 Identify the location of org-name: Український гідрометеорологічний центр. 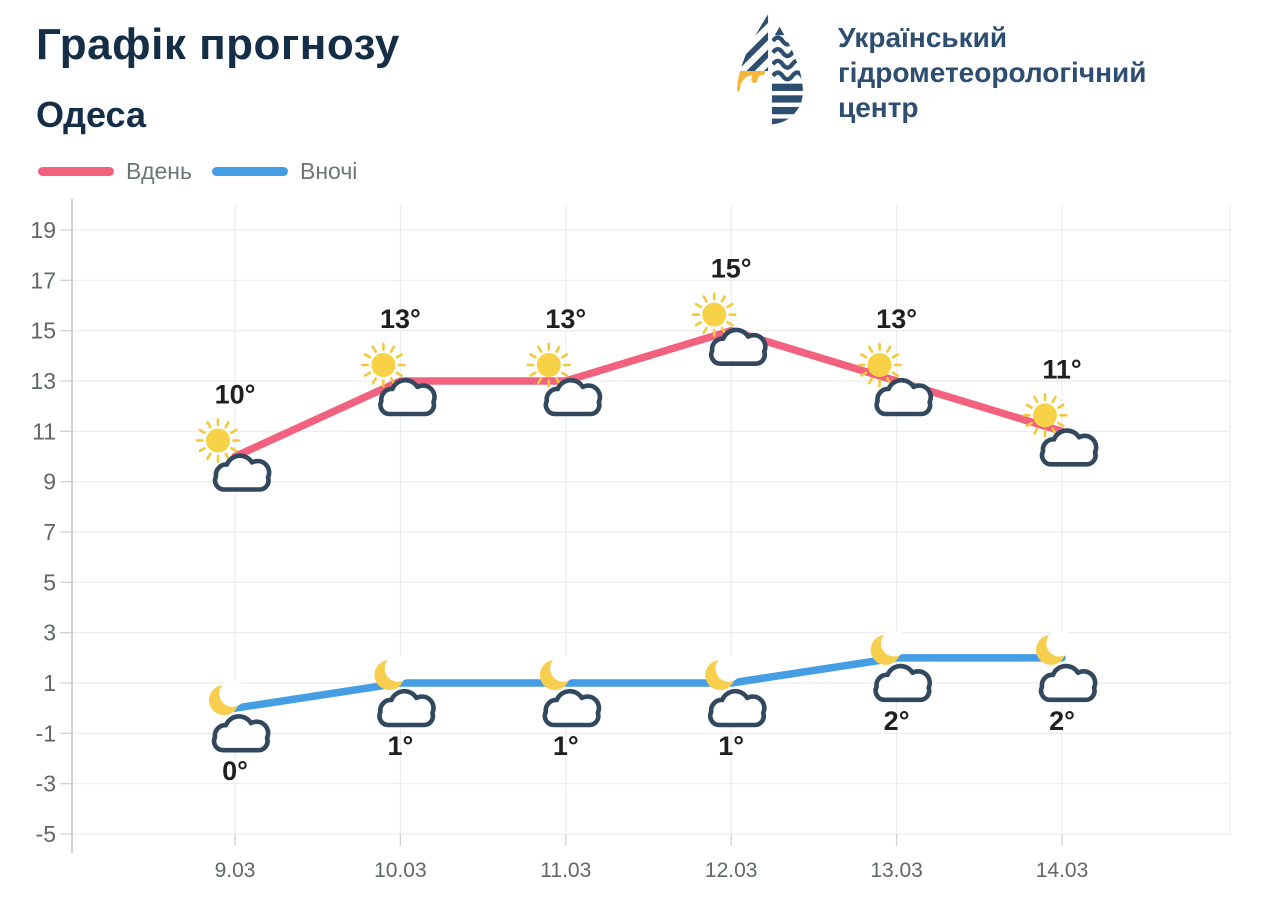
(992, 72).